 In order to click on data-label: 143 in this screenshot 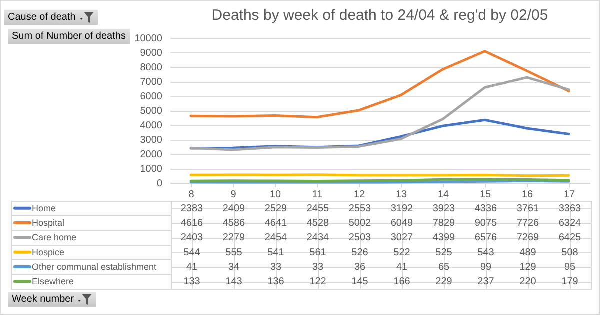, I will do `click(234, 282)`.